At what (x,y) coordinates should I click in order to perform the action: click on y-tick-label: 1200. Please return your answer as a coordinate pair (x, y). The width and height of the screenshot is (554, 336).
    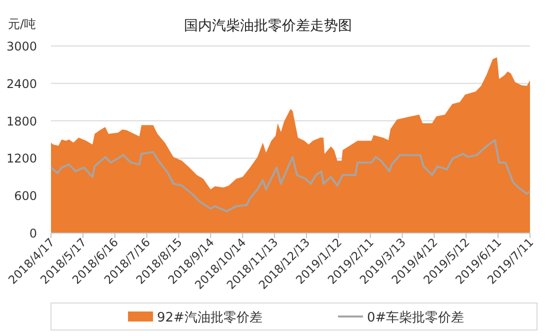
    Looking at the image, I should click on (21, 159).